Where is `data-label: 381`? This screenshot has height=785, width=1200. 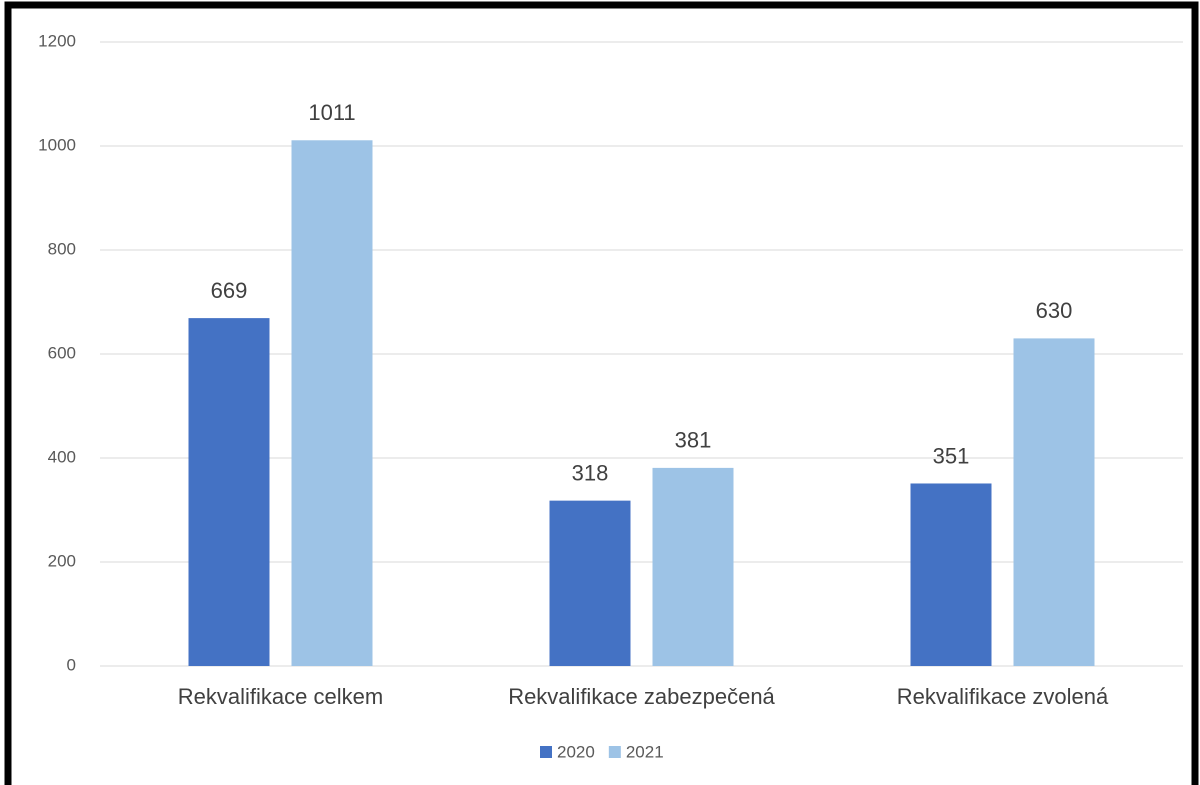 data-label: 381 is located at coordinates (693, 440).